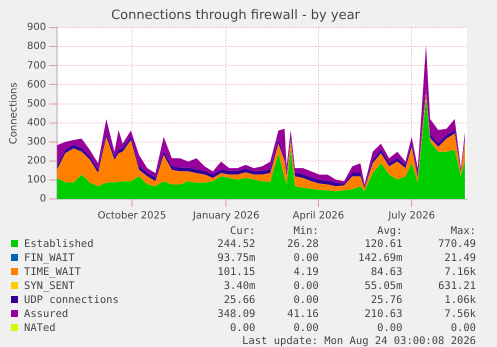 This screenshot has height=347, width=497. Describe the element at coordinates (383, 286) in the screenshot. I see `text: 55.05m` at that location.